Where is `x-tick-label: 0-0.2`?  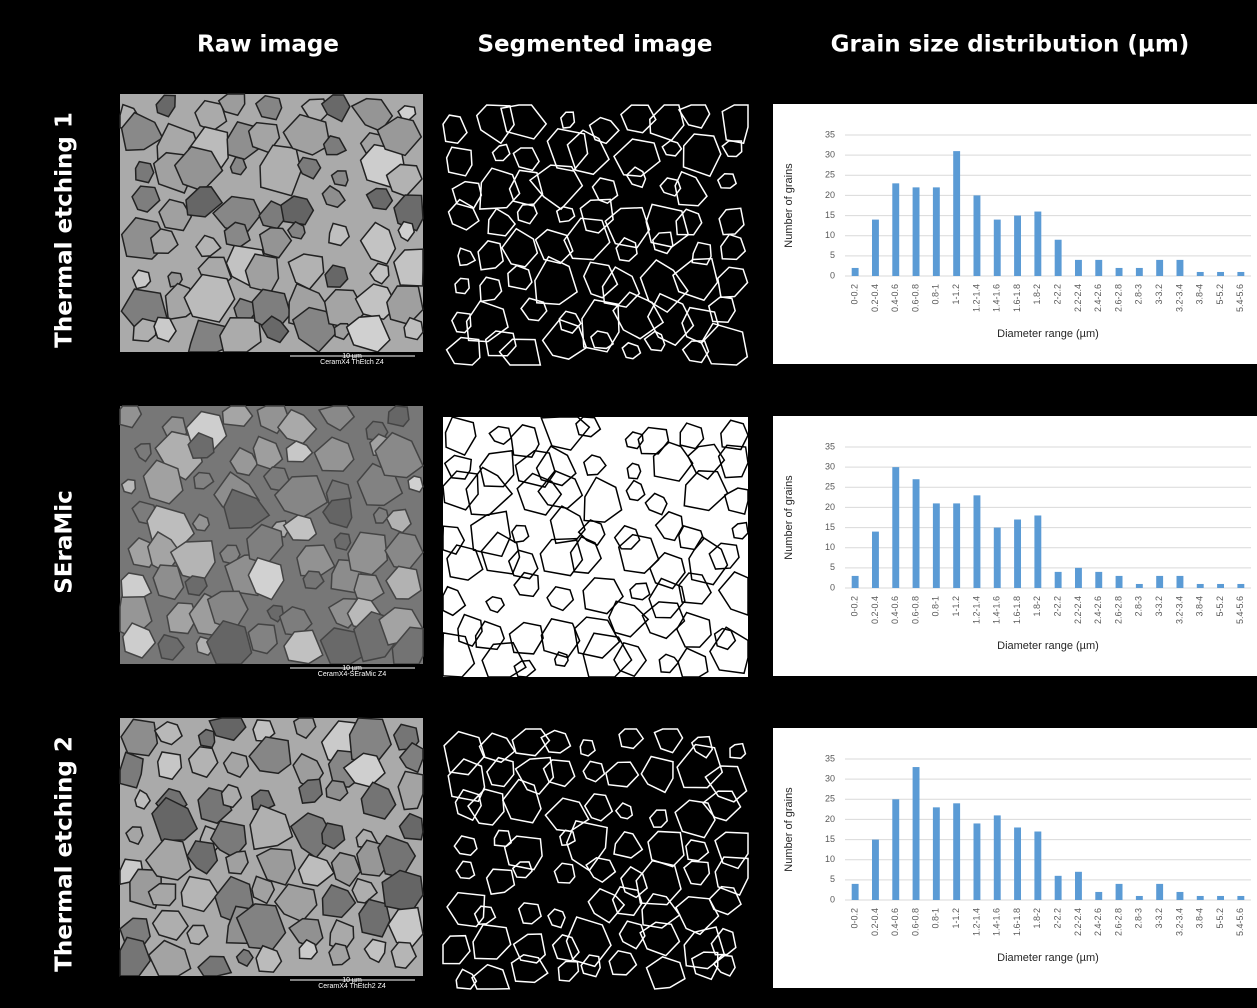 x-tick-label: 0-0.2 is located at coordinates (855, 918).